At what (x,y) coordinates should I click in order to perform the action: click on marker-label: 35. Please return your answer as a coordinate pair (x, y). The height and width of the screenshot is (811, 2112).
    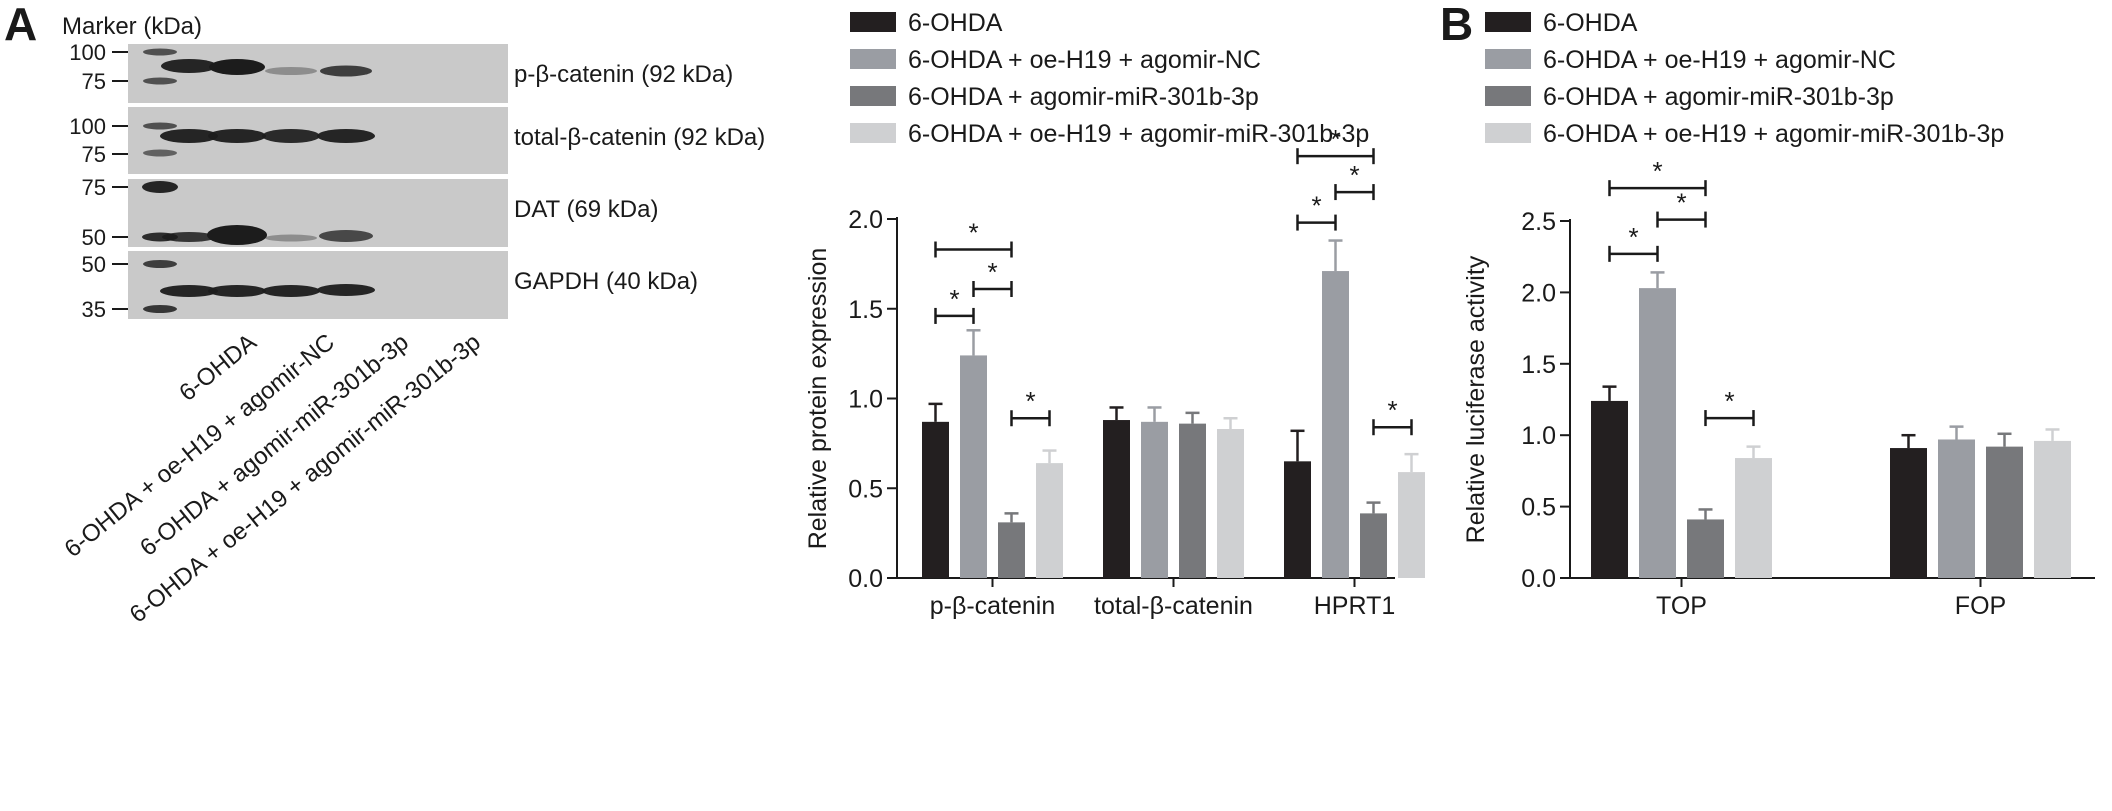
    Looking at the image, I should click on (94, 309).